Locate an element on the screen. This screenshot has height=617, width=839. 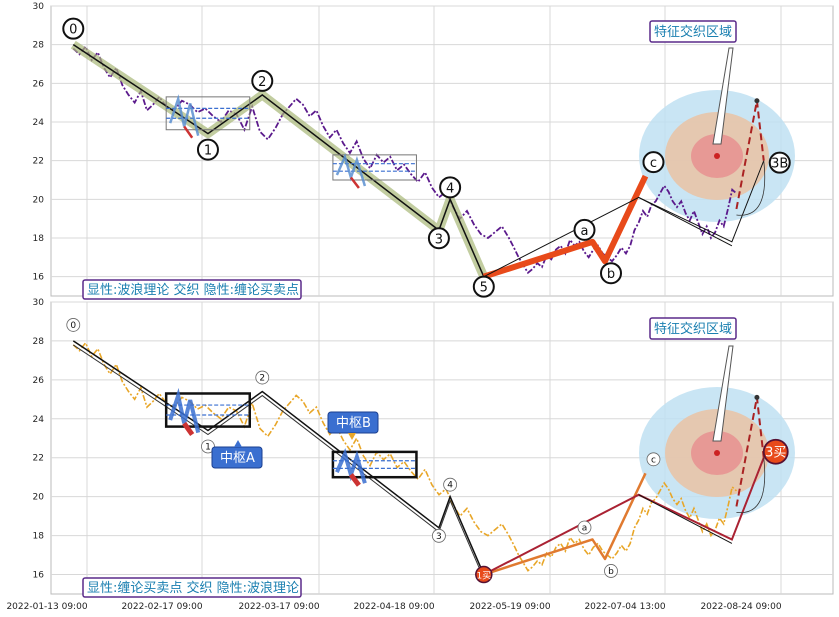
wave-label: 3B is located at coordinates (779, 164).